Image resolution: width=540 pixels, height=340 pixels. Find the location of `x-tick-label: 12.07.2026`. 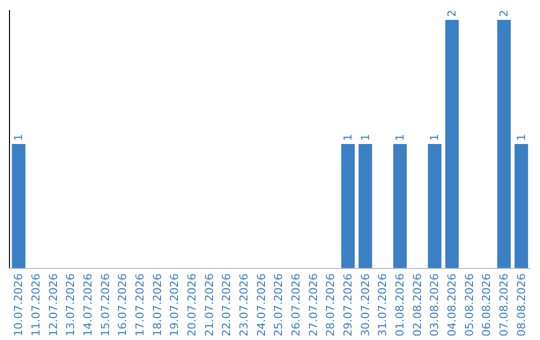

x-tick-label: 12.07.2026 is located at coordinates (53, 304).